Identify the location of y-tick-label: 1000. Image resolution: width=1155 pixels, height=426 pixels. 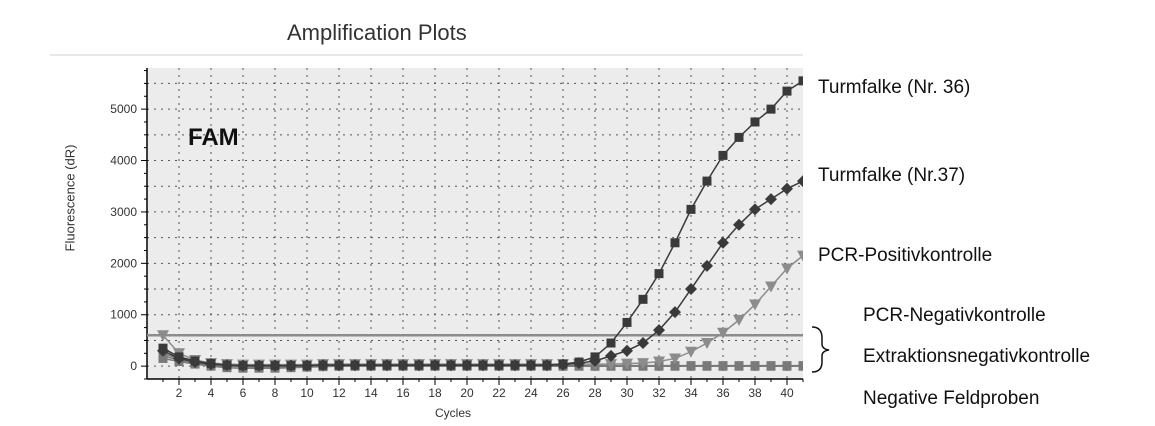
(123, 315).